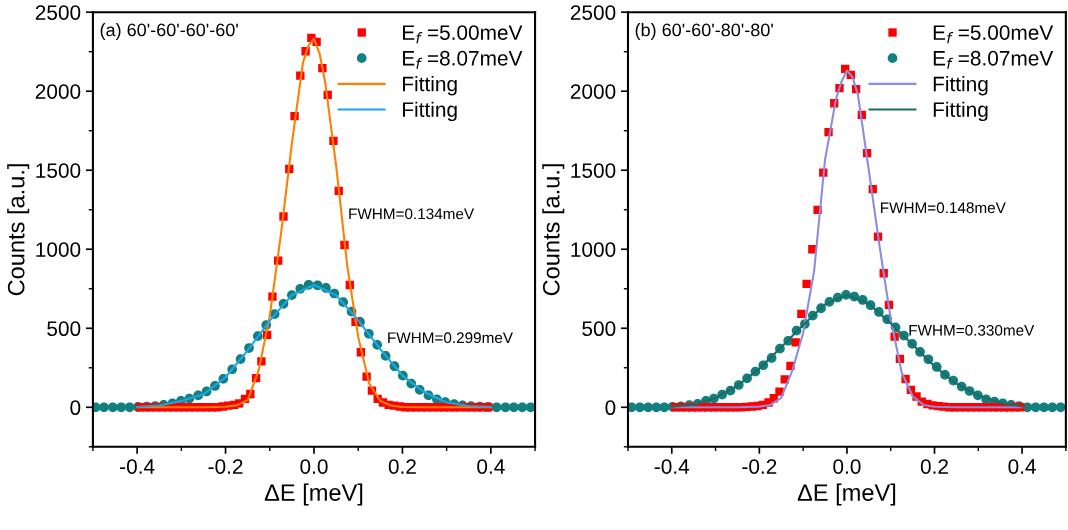  Describe the element at coordinates (450, 338) in the screenshot. I see `annotation: FWHM=0.299meV` at that location.